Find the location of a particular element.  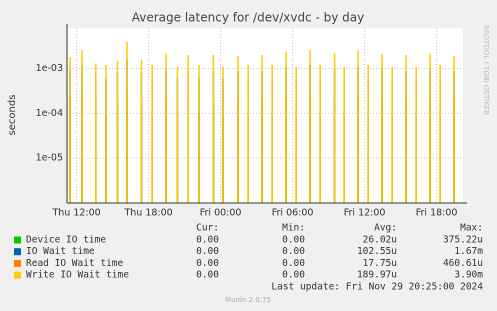

legend-label: Write IO Wait time is located at coordinates (77, 275).